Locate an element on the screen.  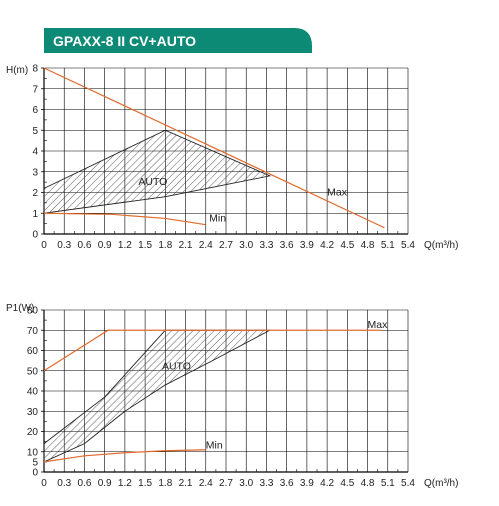
head-x-axis-label: Q(m³/h) is located at coordinates (441, 245).